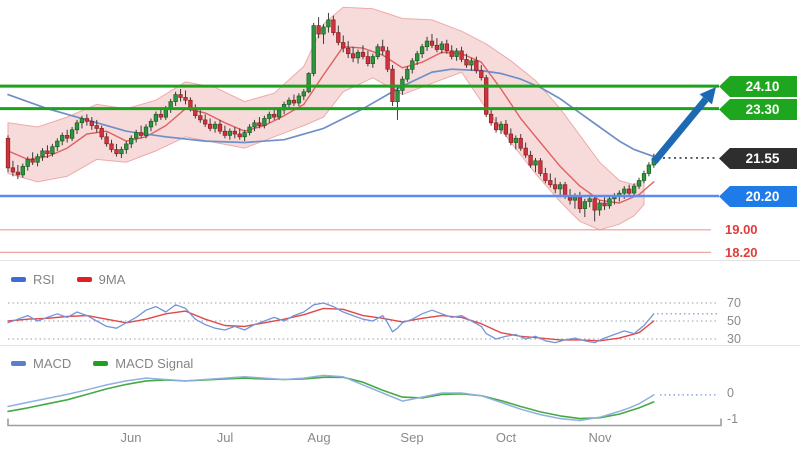 The image size is (800, 450). I want to click on x-axis-line, so click(364, 422).